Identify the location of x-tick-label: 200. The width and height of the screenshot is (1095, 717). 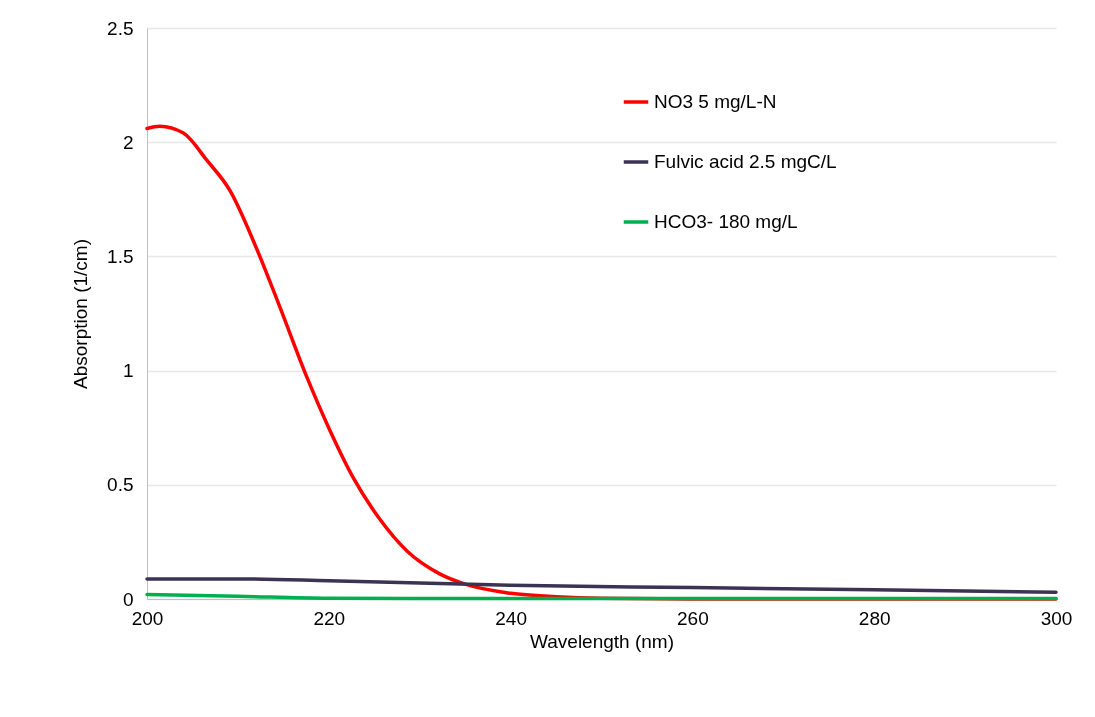
(147, 618).